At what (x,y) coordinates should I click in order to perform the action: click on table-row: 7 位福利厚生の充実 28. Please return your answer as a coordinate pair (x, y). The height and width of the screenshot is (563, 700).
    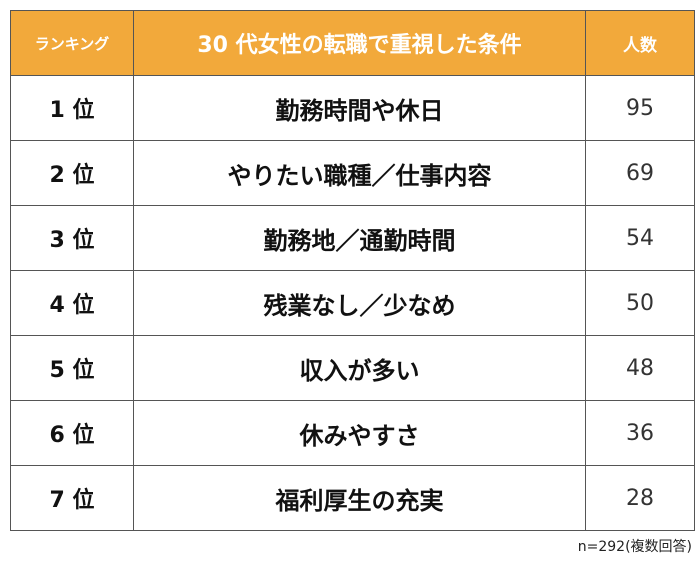
    Looking at the image, I should click on (352, 498).